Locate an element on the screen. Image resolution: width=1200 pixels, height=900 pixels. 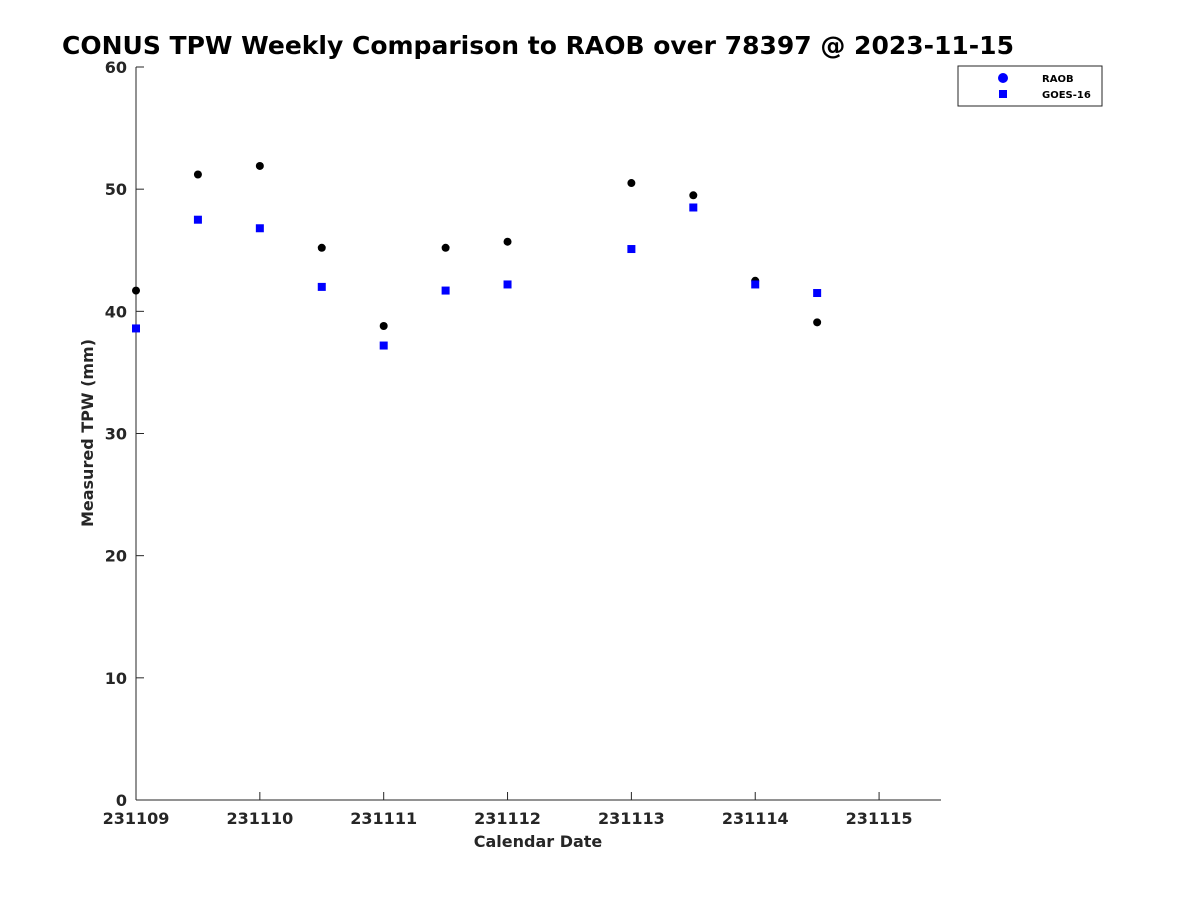
legend-box is located at coordinates (1030, 86).